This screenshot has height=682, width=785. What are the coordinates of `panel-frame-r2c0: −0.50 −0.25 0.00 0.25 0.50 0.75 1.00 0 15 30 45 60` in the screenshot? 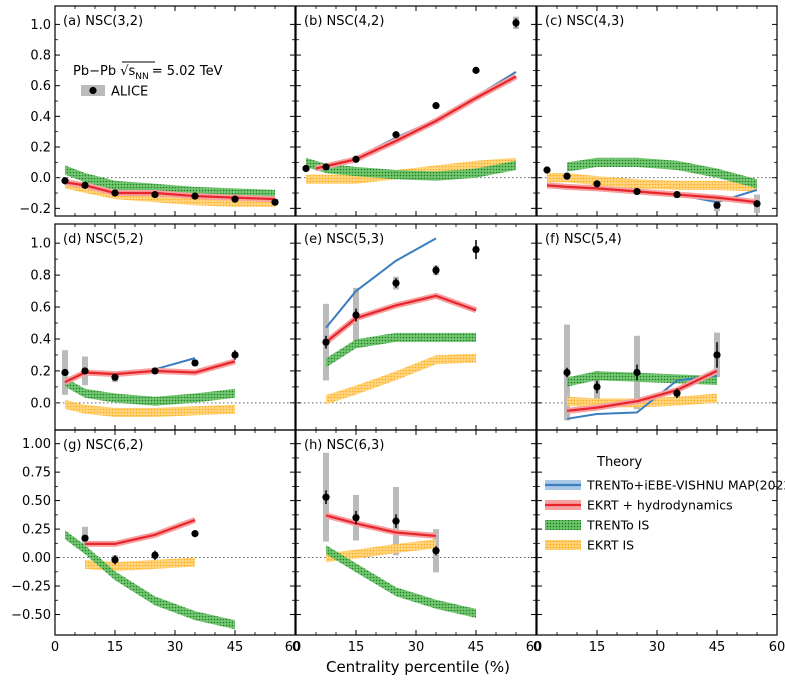 It's located at (156, 542).